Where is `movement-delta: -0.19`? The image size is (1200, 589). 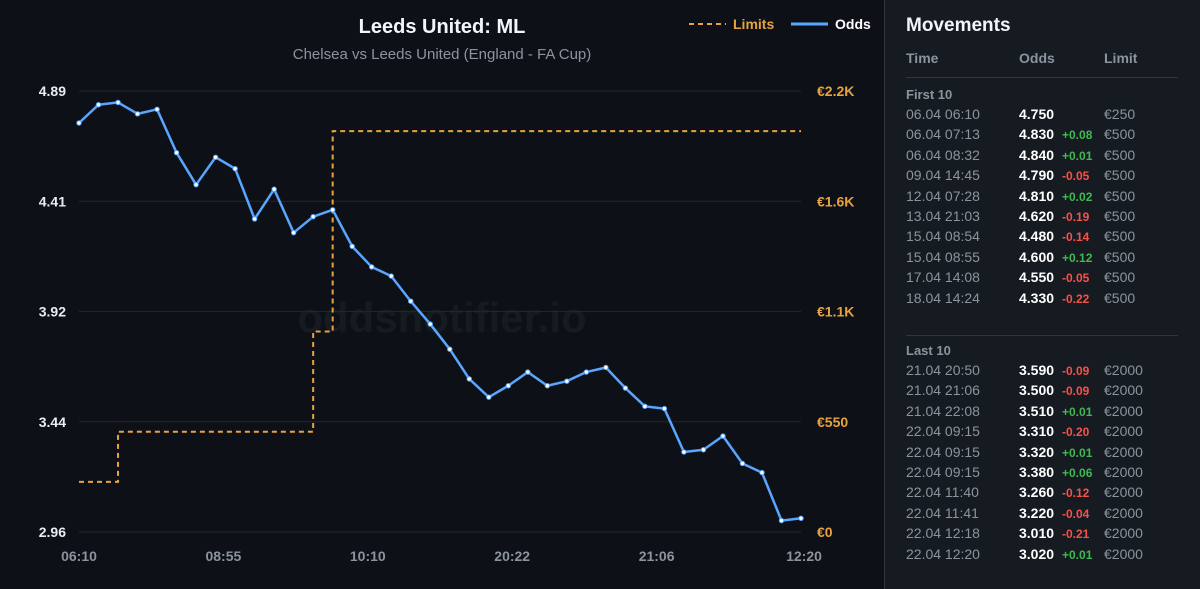 movement-delta: -0.19 is located at coordinates (1076, 217).